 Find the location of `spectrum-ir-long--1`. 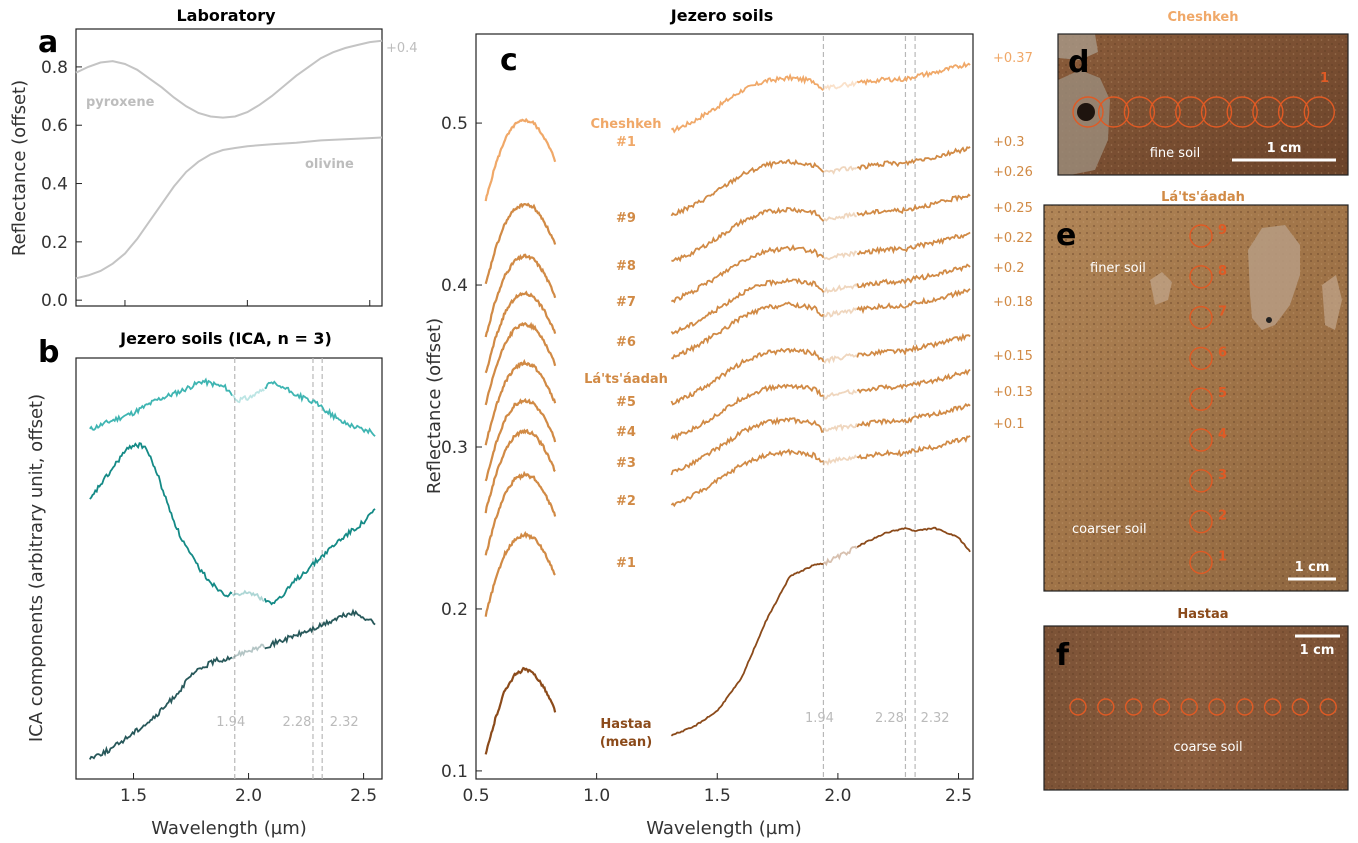

spectrum-ir-long--1 is located at coordinates (913, 447).